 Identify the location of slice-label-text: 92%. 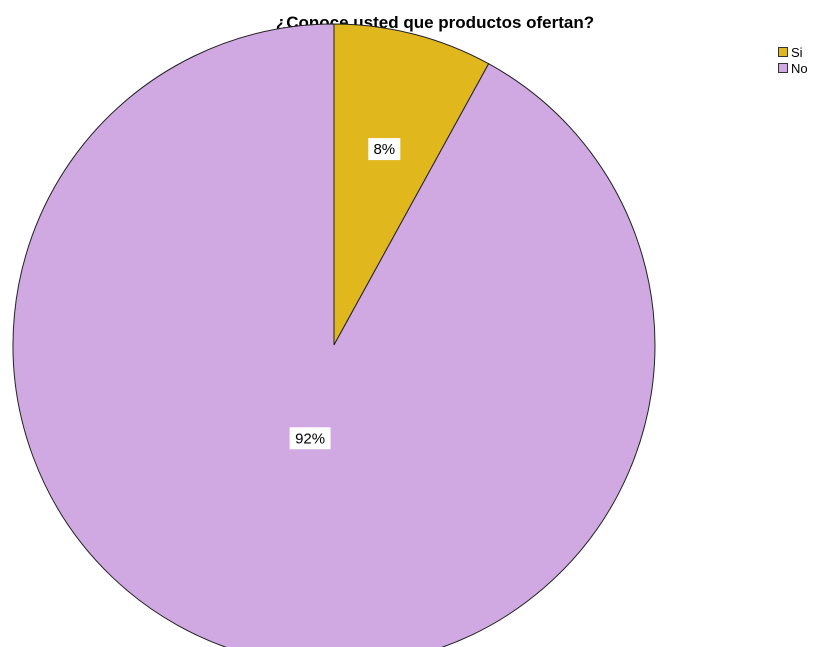
(310, 438).